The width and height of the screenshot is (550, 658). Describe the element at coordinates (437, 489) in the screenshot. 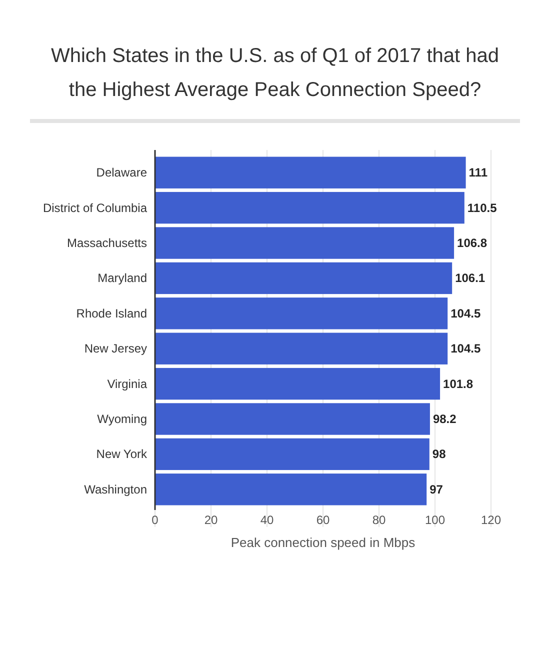

I see `data-label: 97` at that location.